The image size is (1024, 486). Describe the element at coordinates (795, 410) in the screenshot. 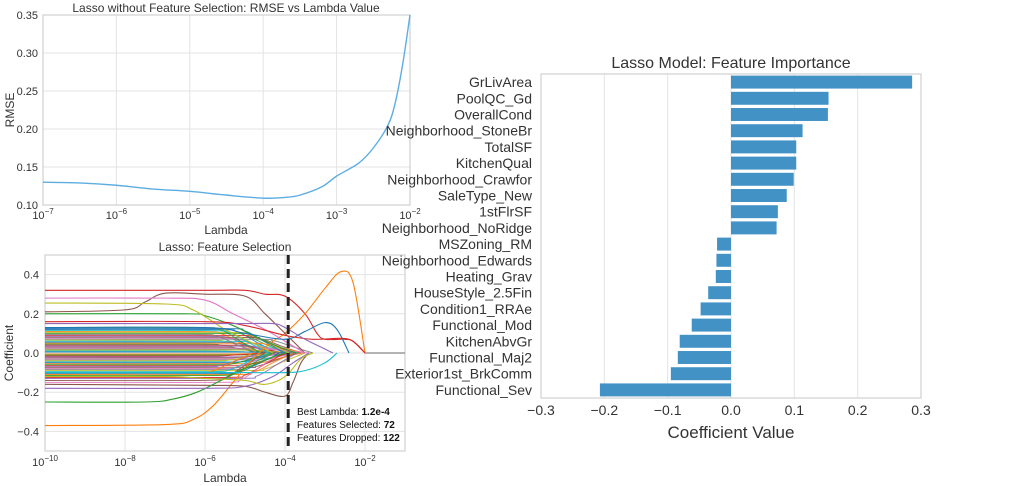

I see `x-tick-label: 0.1` at that location.